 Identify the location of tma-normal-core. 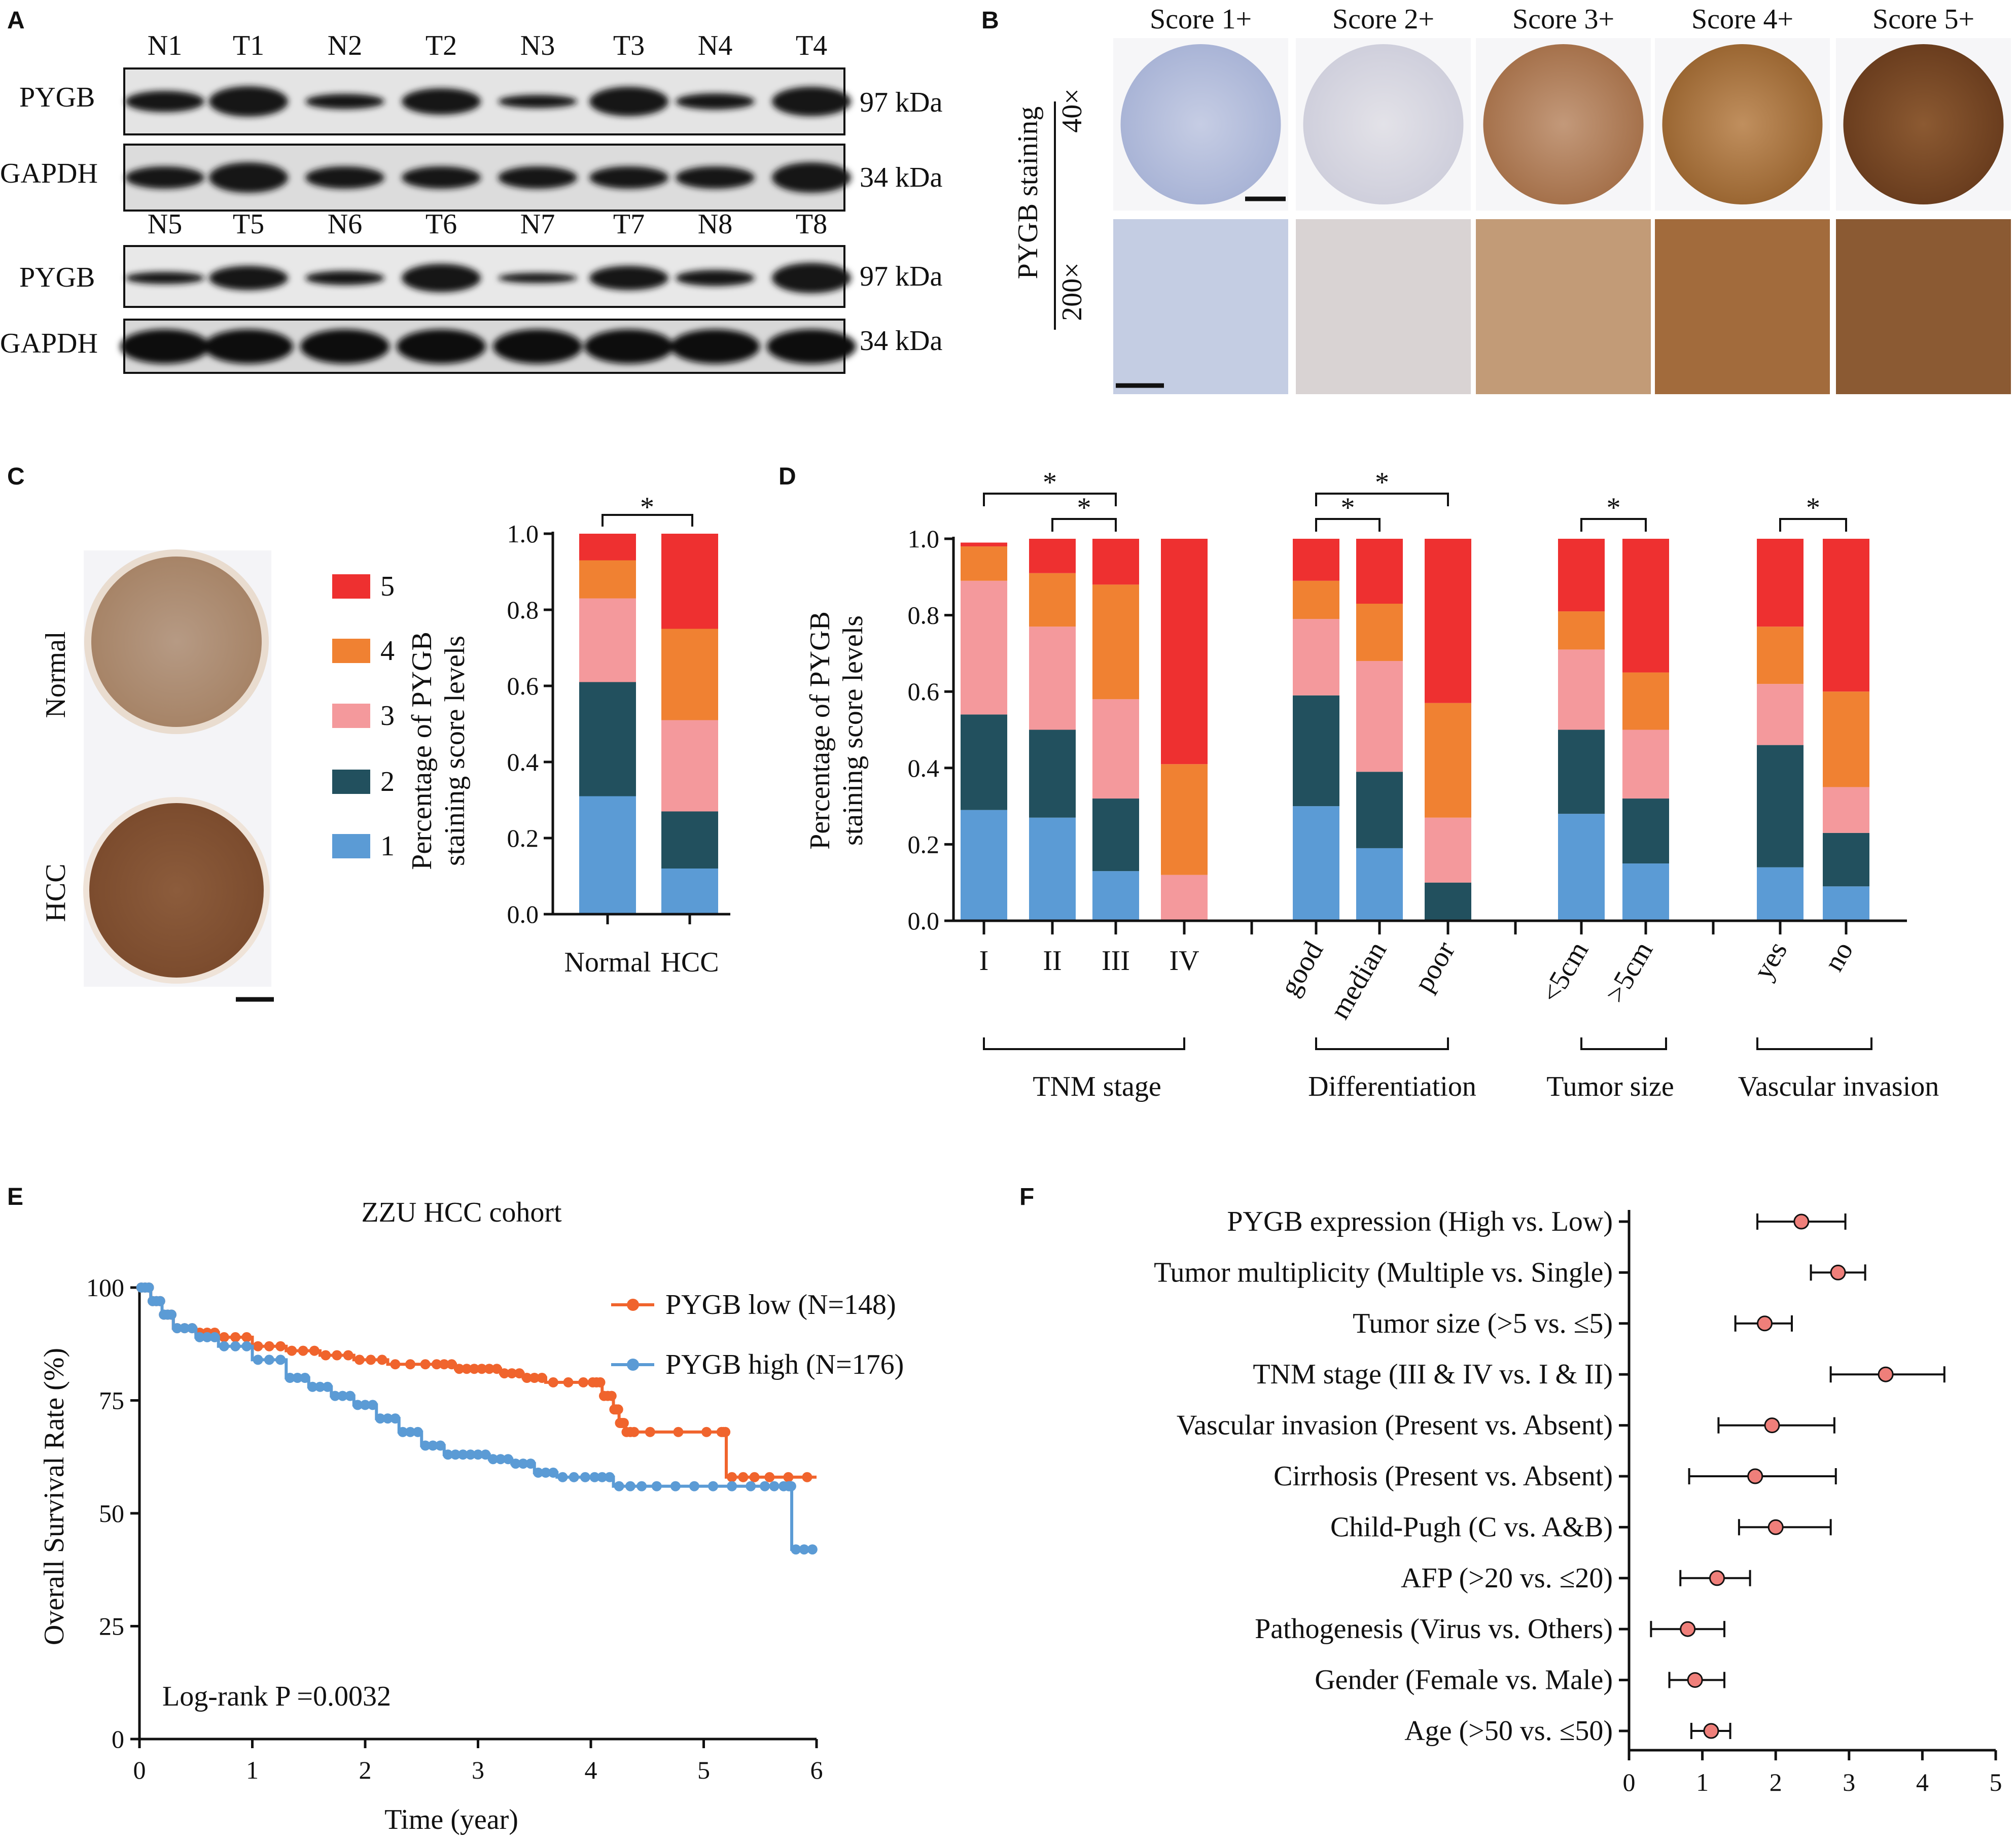
(176, 641).